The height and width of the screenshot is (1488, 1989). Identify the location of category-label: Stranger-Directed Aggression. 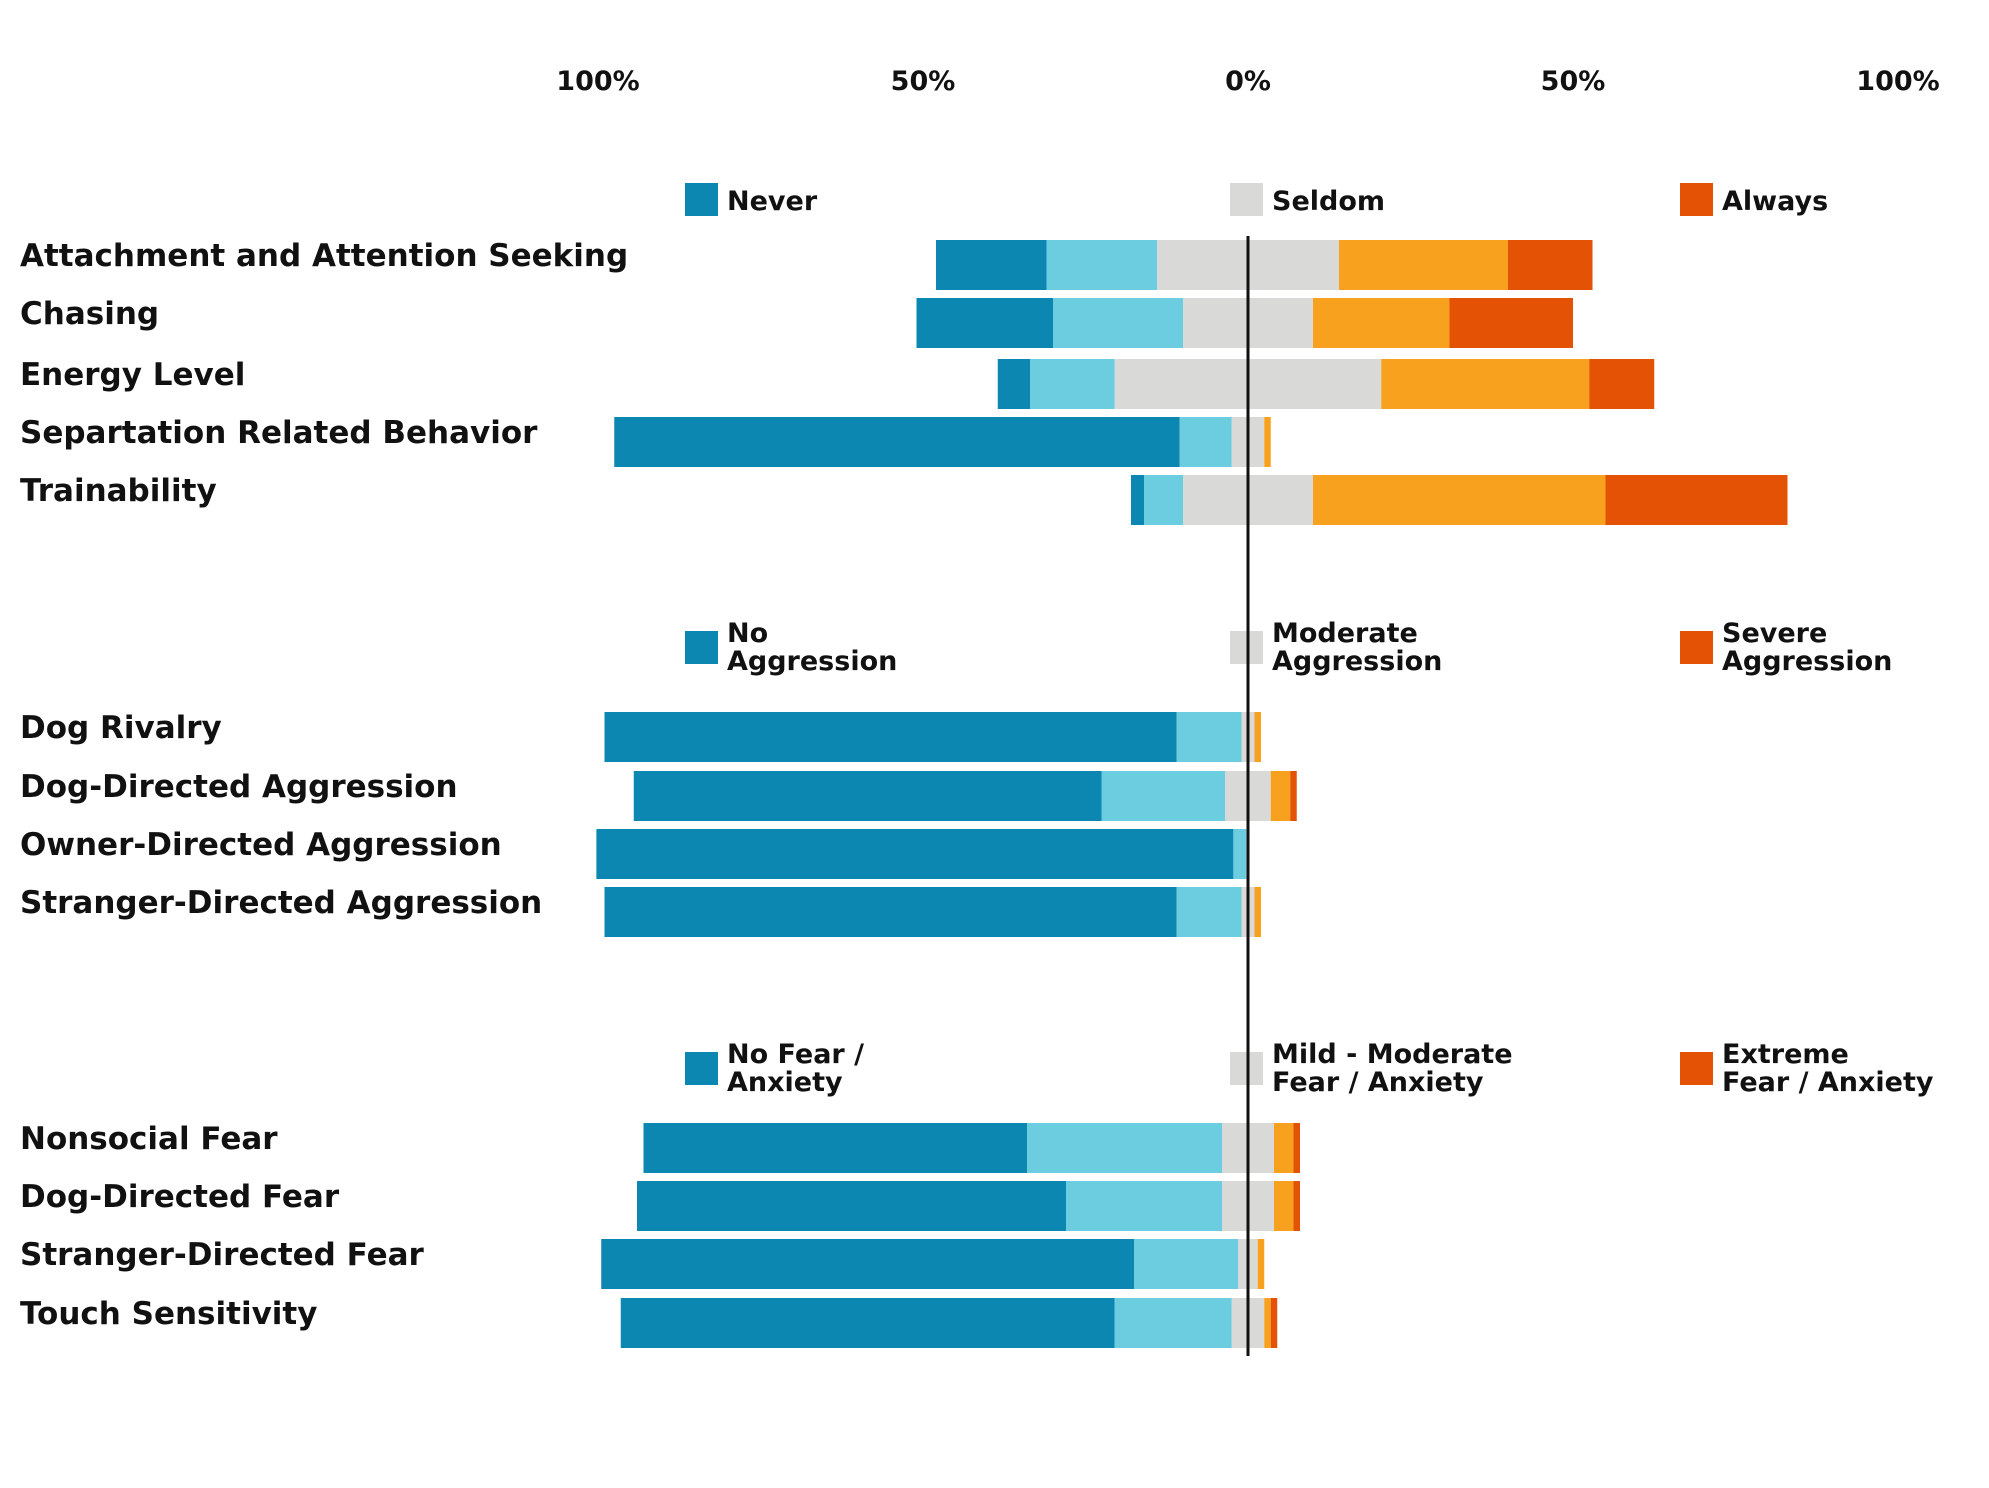
(281, 903).